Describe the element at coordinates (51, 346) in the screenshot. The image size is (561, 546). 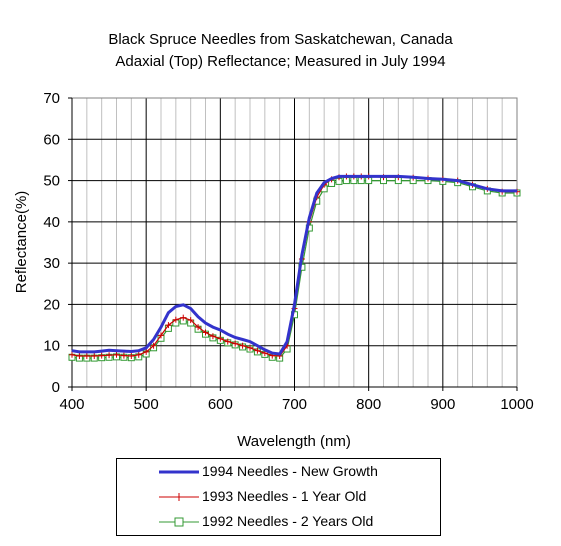
I see `y-tick-label: 10` at that location.